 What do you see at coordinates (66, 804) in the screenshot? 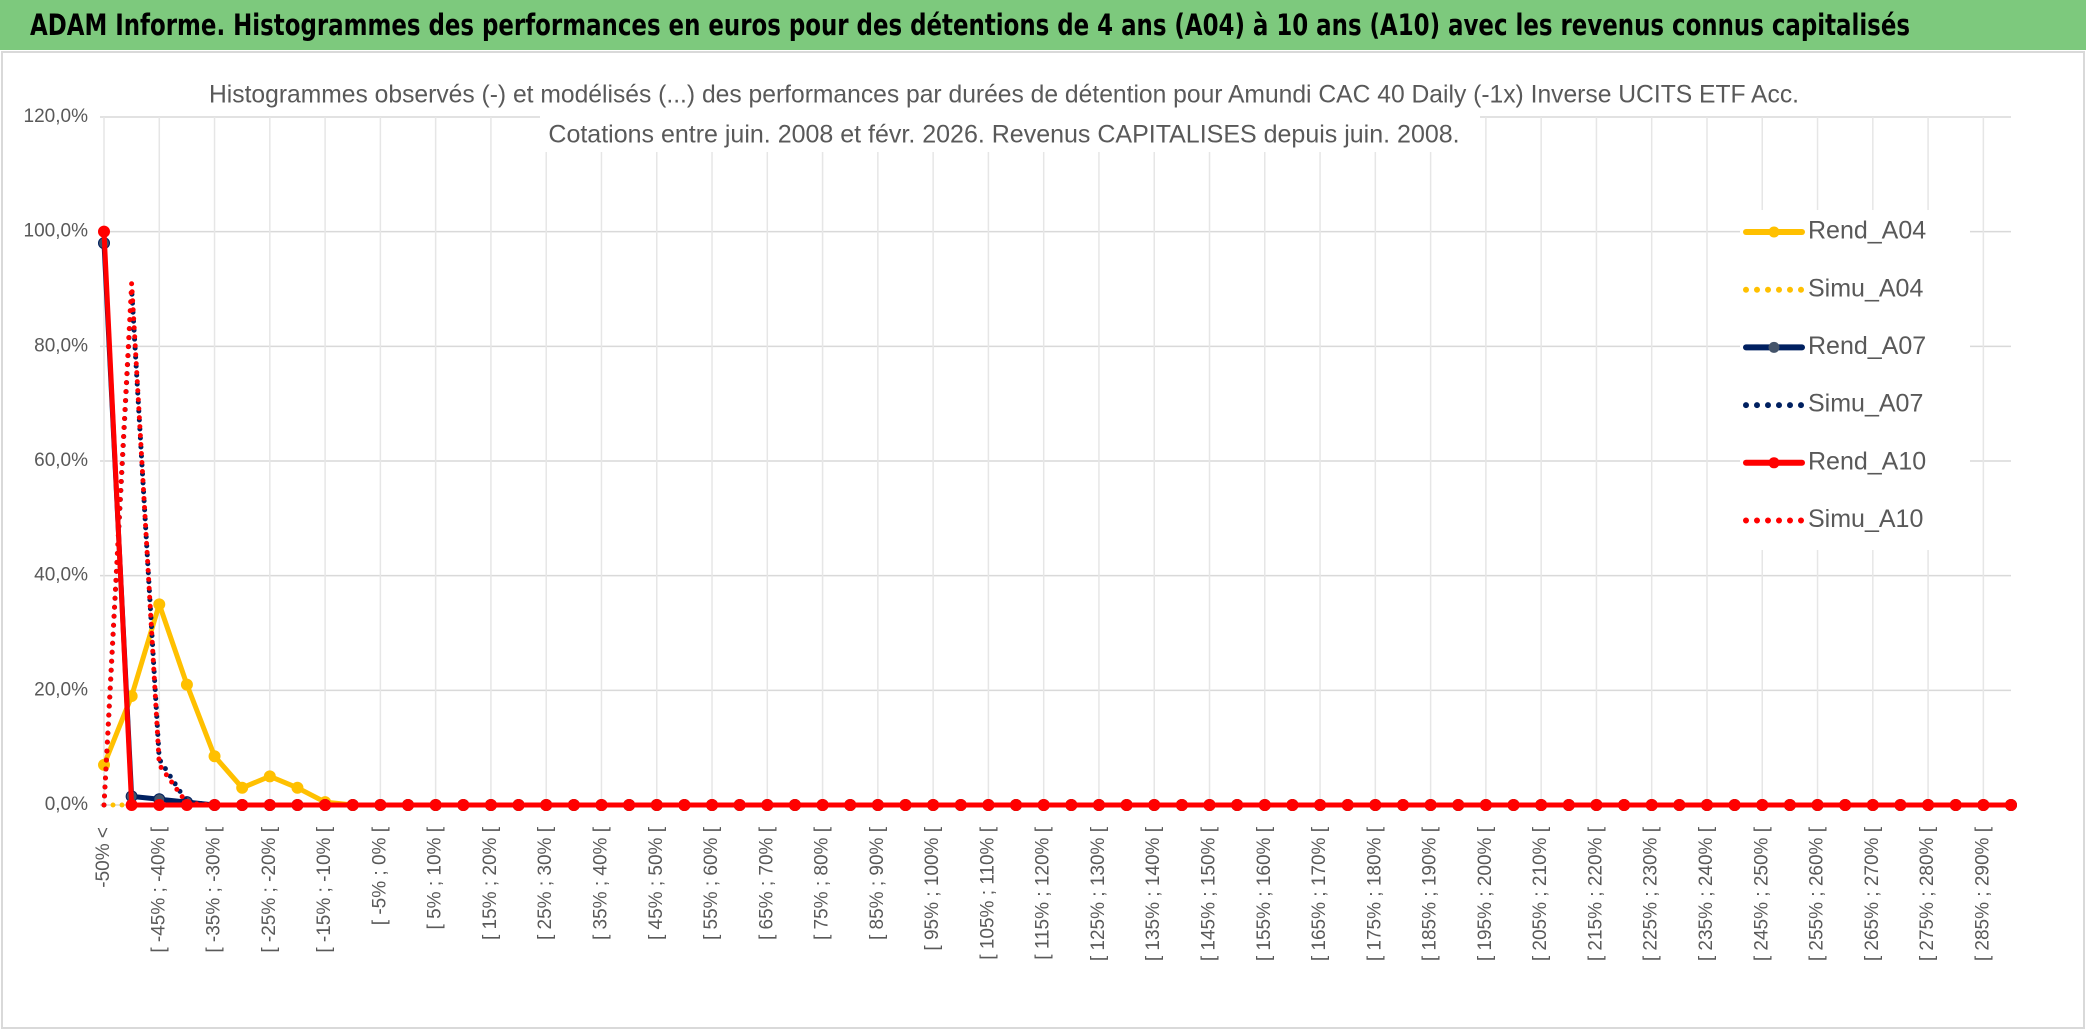
I see `y-tick-label: 0,0%` at bounding box center [66, 804].